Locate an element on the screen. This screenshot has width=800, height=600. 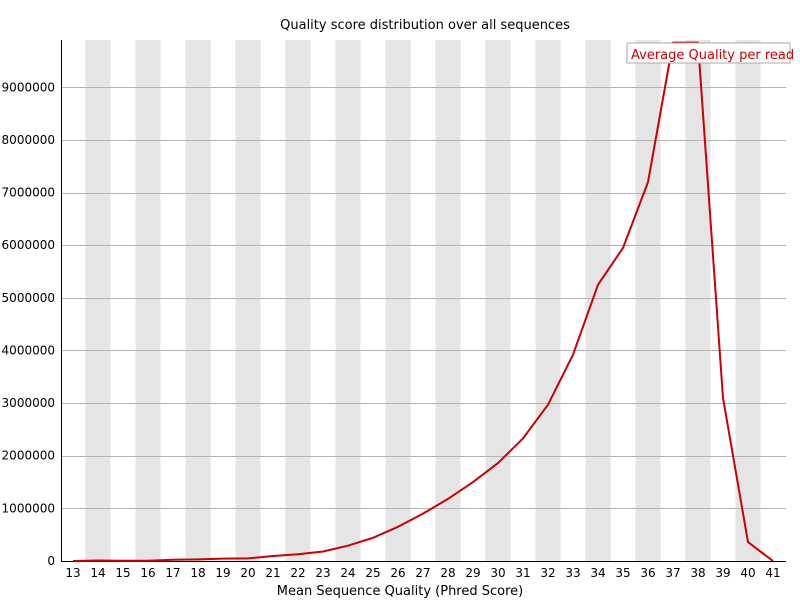
x-tick-label: 13 is located at coordinates (72, 573).